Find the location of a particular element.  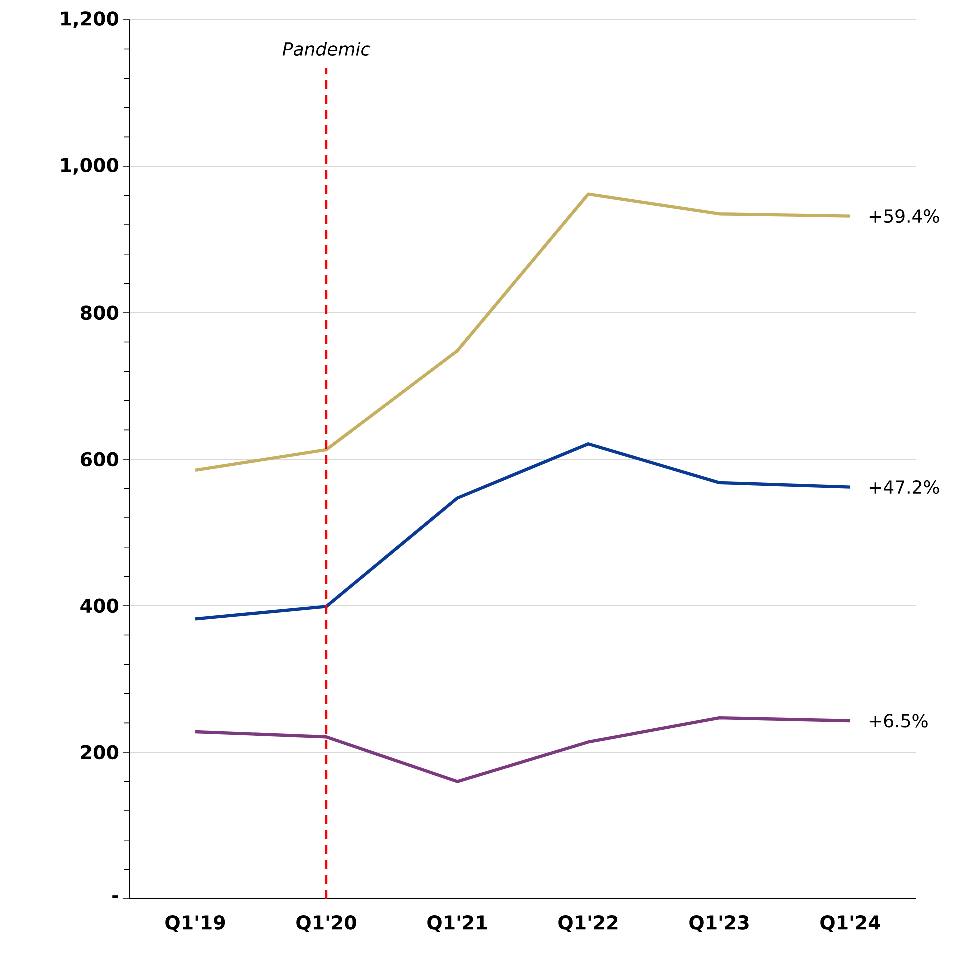

annotation: +59.4% is located at coordinates (905, 216).